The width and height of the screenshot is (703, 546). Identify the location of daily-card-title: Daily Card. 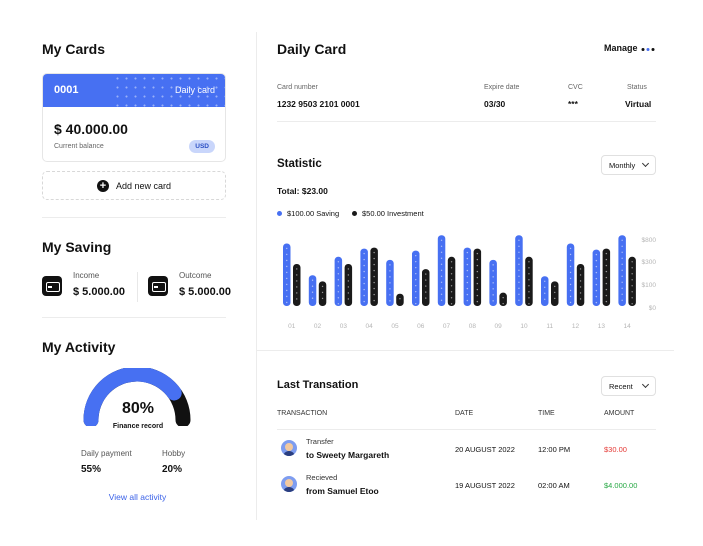
(312, 49).